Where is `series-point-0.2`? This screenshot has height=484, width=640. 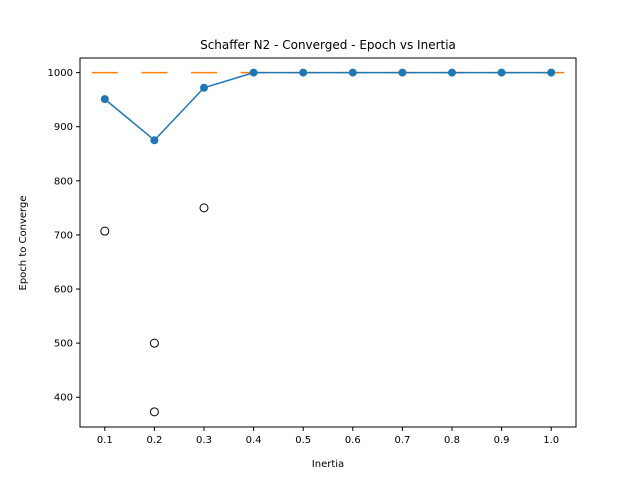
series-point-0.2 is located at coordinates (154, 140).